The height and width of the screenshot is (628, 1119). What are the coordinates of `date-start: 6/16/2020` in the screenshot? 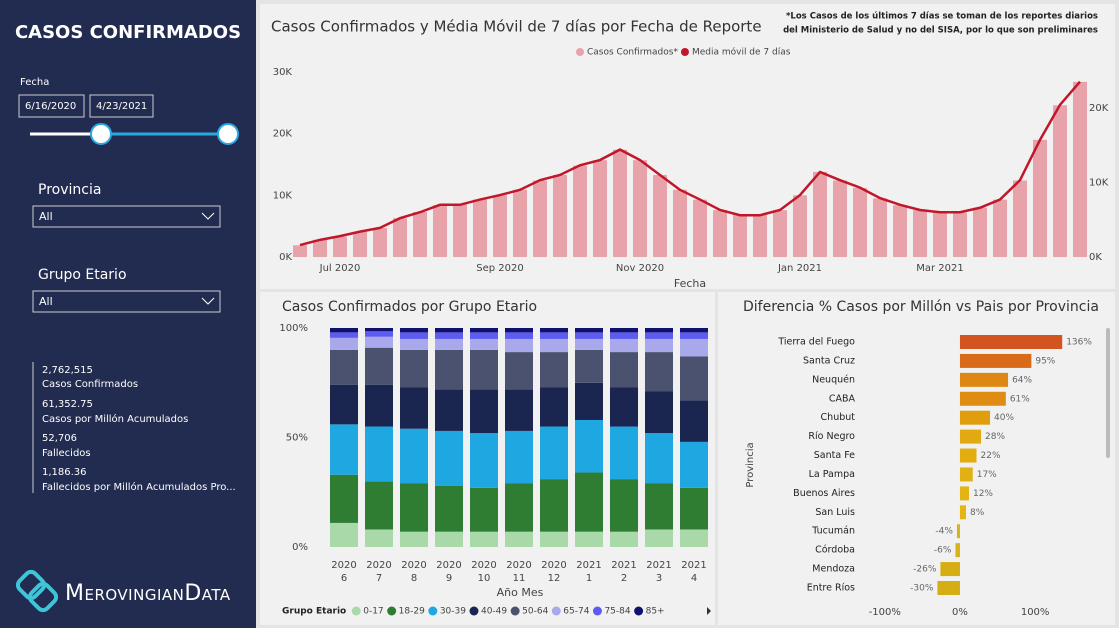 It's located at (50, 106).